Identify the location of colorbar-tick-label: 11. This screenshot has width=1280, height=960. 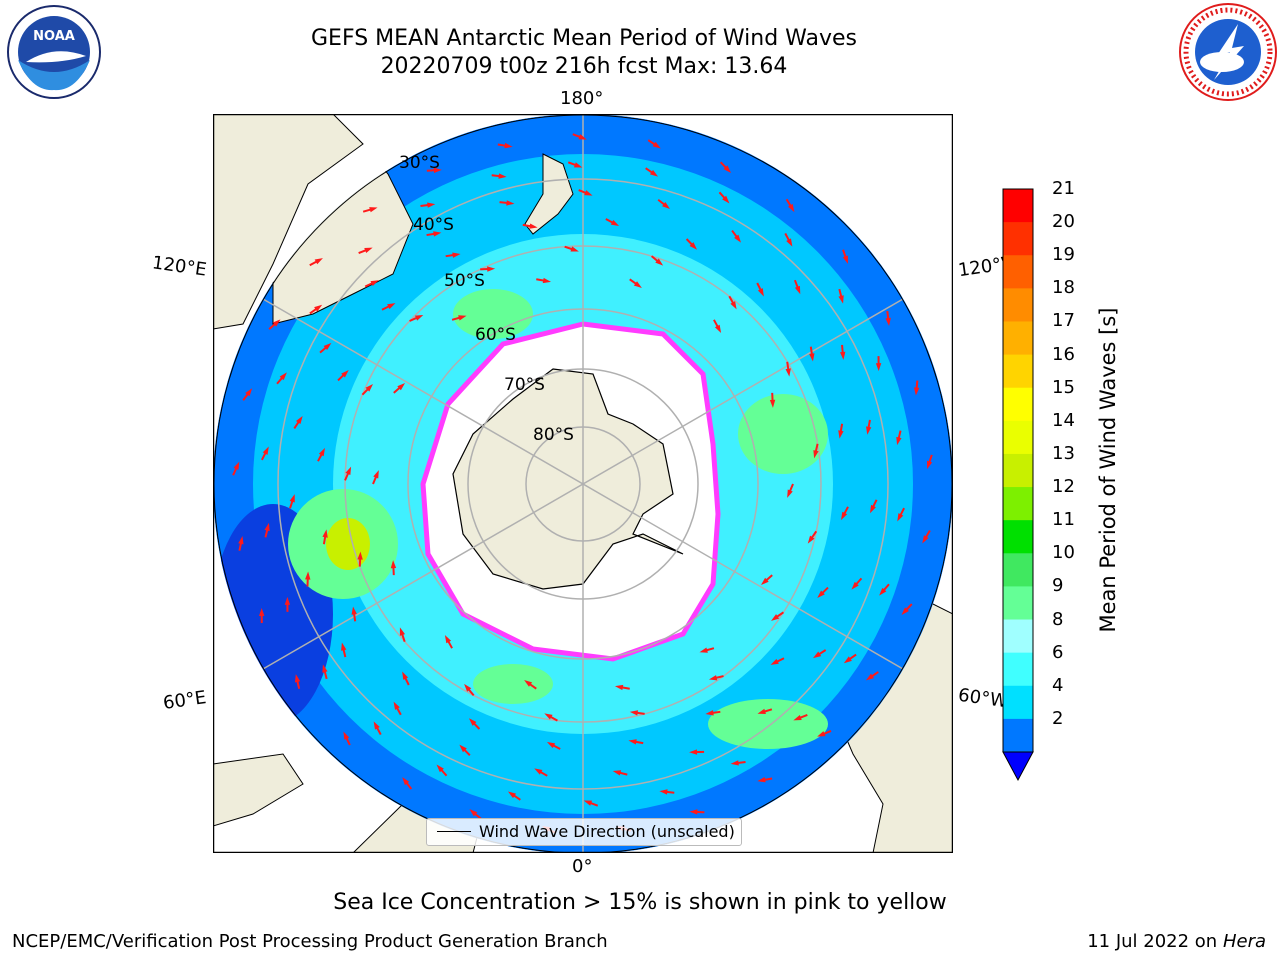
(1063, 520).